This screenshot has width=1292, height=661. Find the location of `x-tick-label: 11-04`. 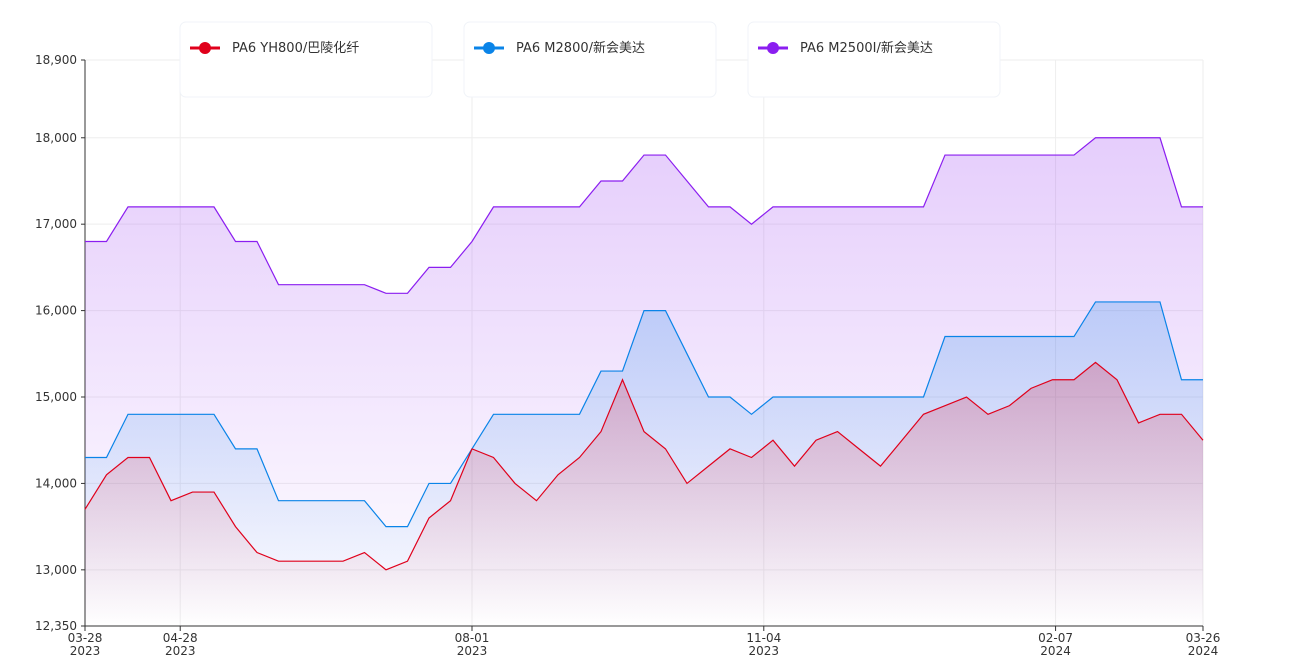

x-tick-label: 11-04 is located at coordinates (763, 638).